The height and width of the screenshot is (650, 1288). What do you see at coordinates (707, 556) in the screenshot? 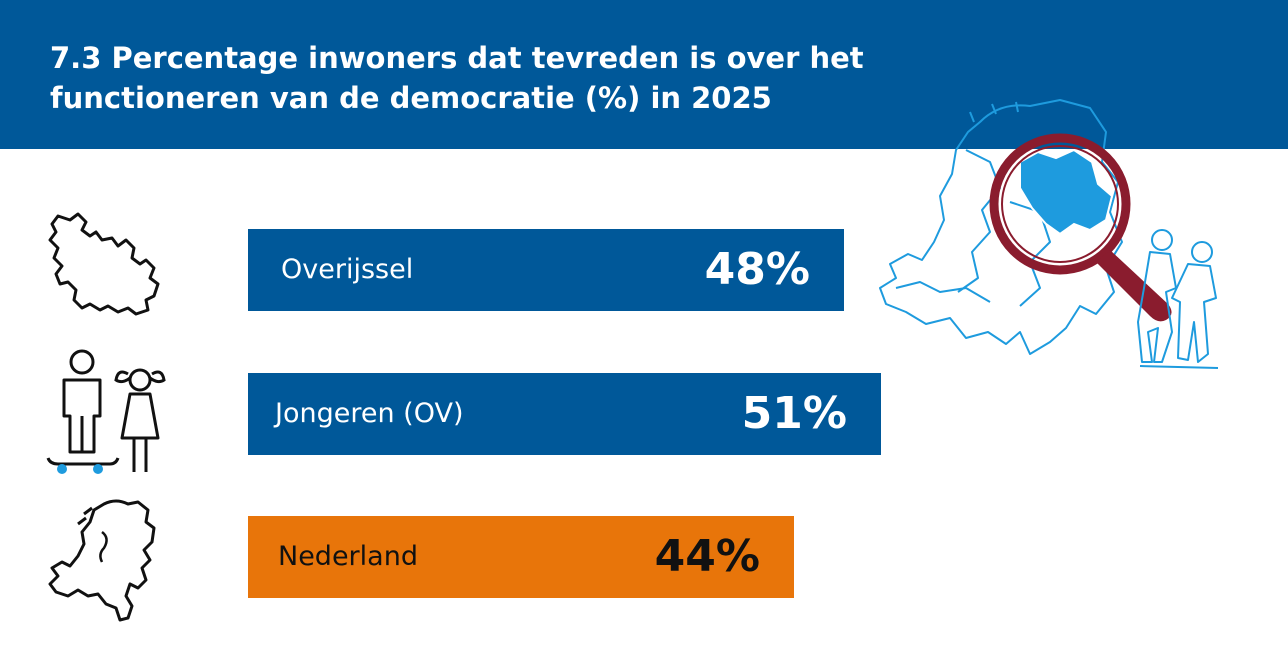
I see `bar-value-nederland: 44%` at bounding box center [707, 556].